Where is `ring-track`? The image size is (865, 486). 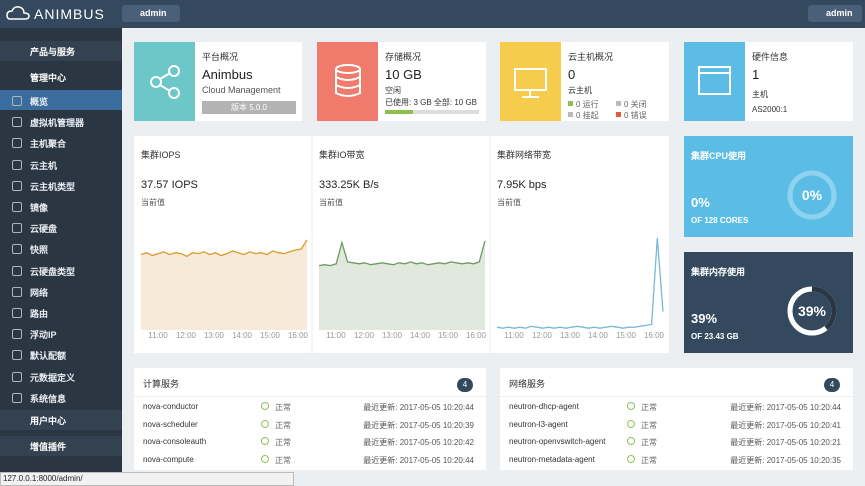
ring-track is located at coordinates (812, 195).